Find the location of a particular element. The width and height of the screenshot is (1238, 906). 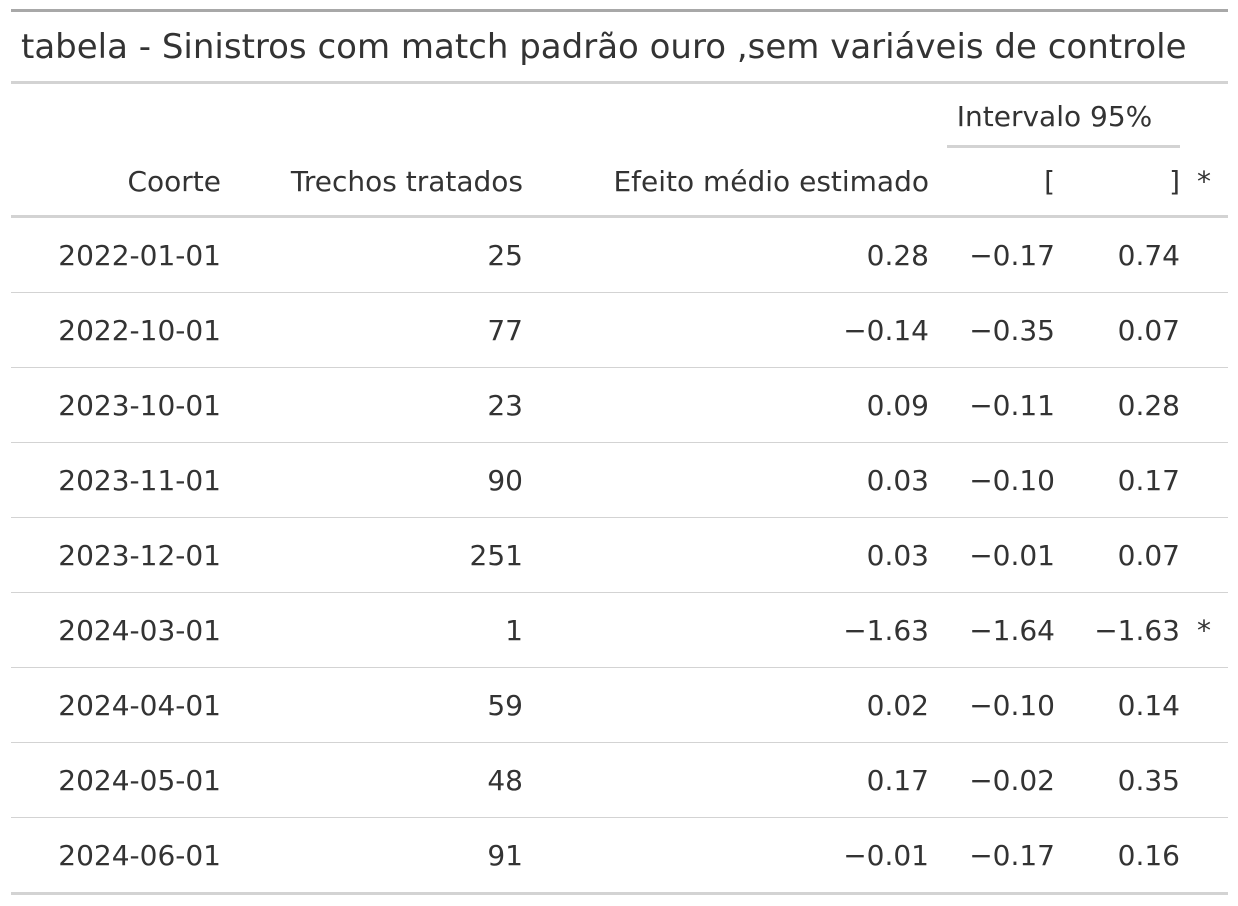

col-header-efeito: Efeito médio estimado is located at coordinates (726, 183).